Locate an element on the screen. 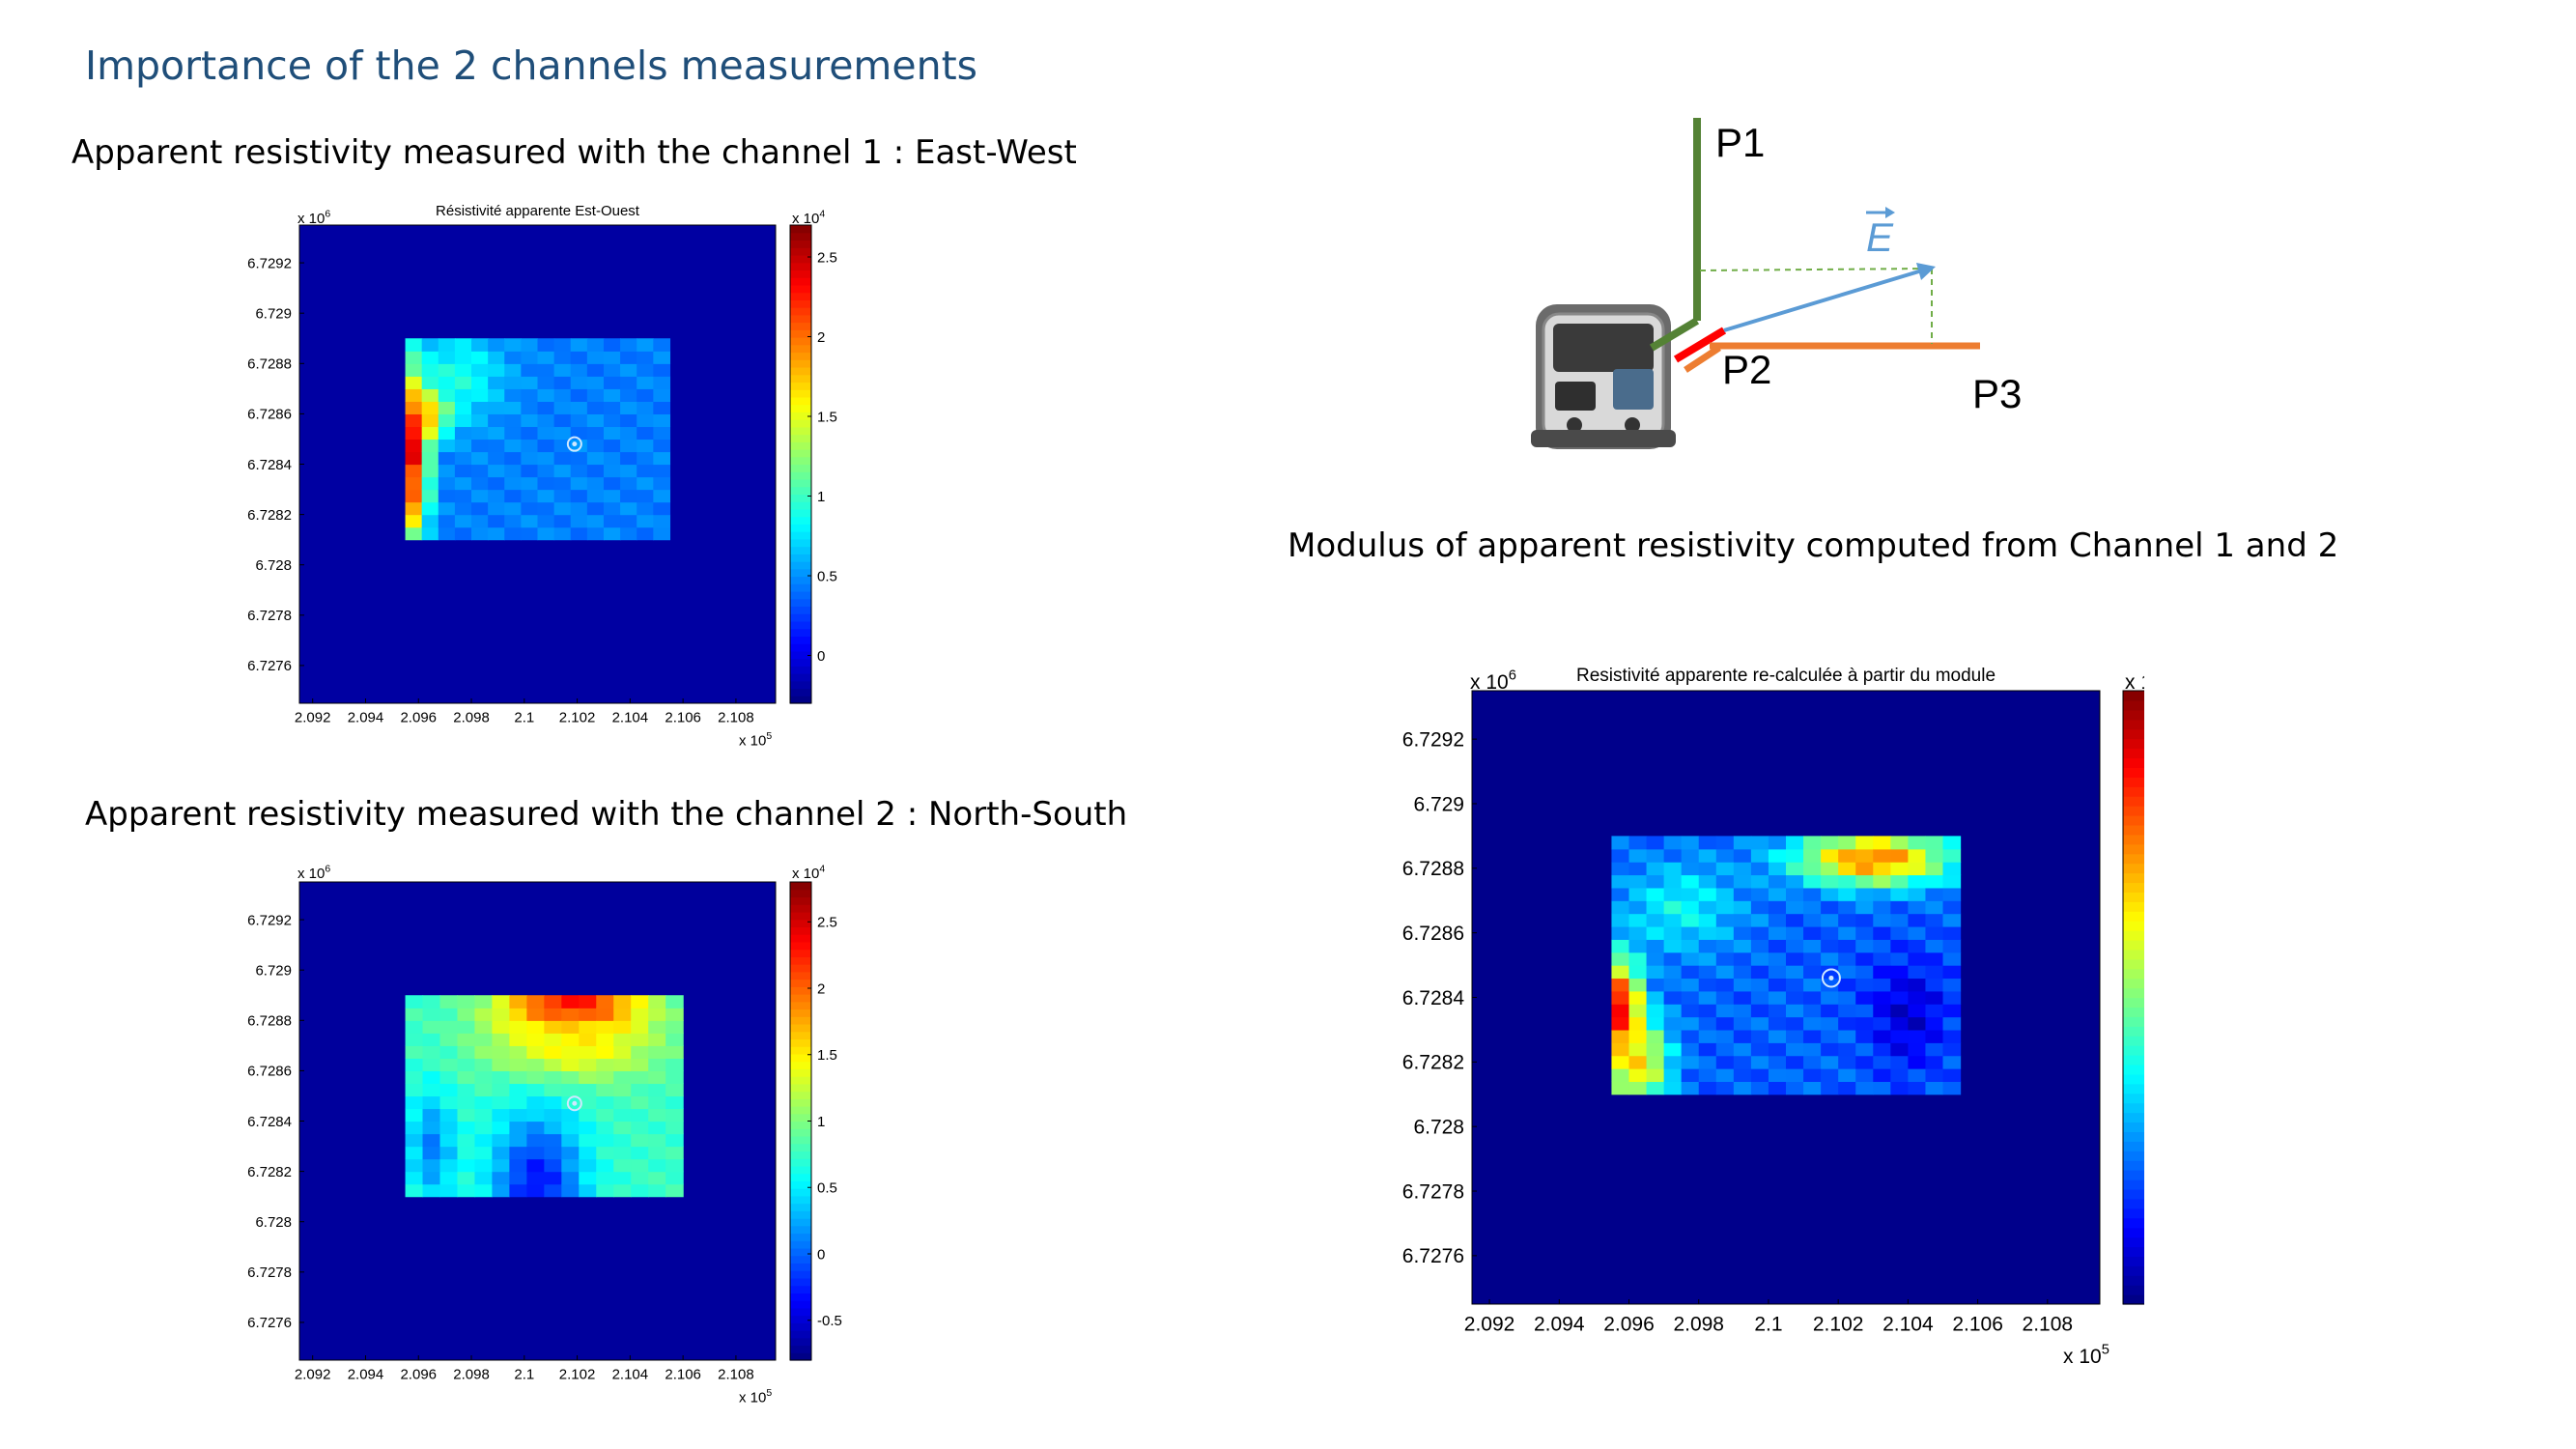  y-tick-label: 6.7284 is located at coordinates (1433, 998).